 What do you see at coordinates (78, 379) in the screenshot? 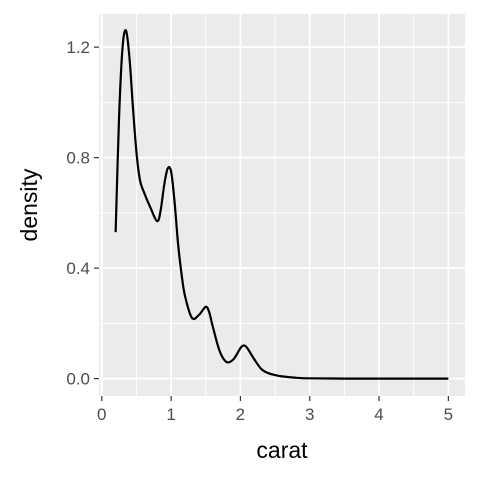
I see `y-tick-label: 0.0` at bounding box center [78, 379].